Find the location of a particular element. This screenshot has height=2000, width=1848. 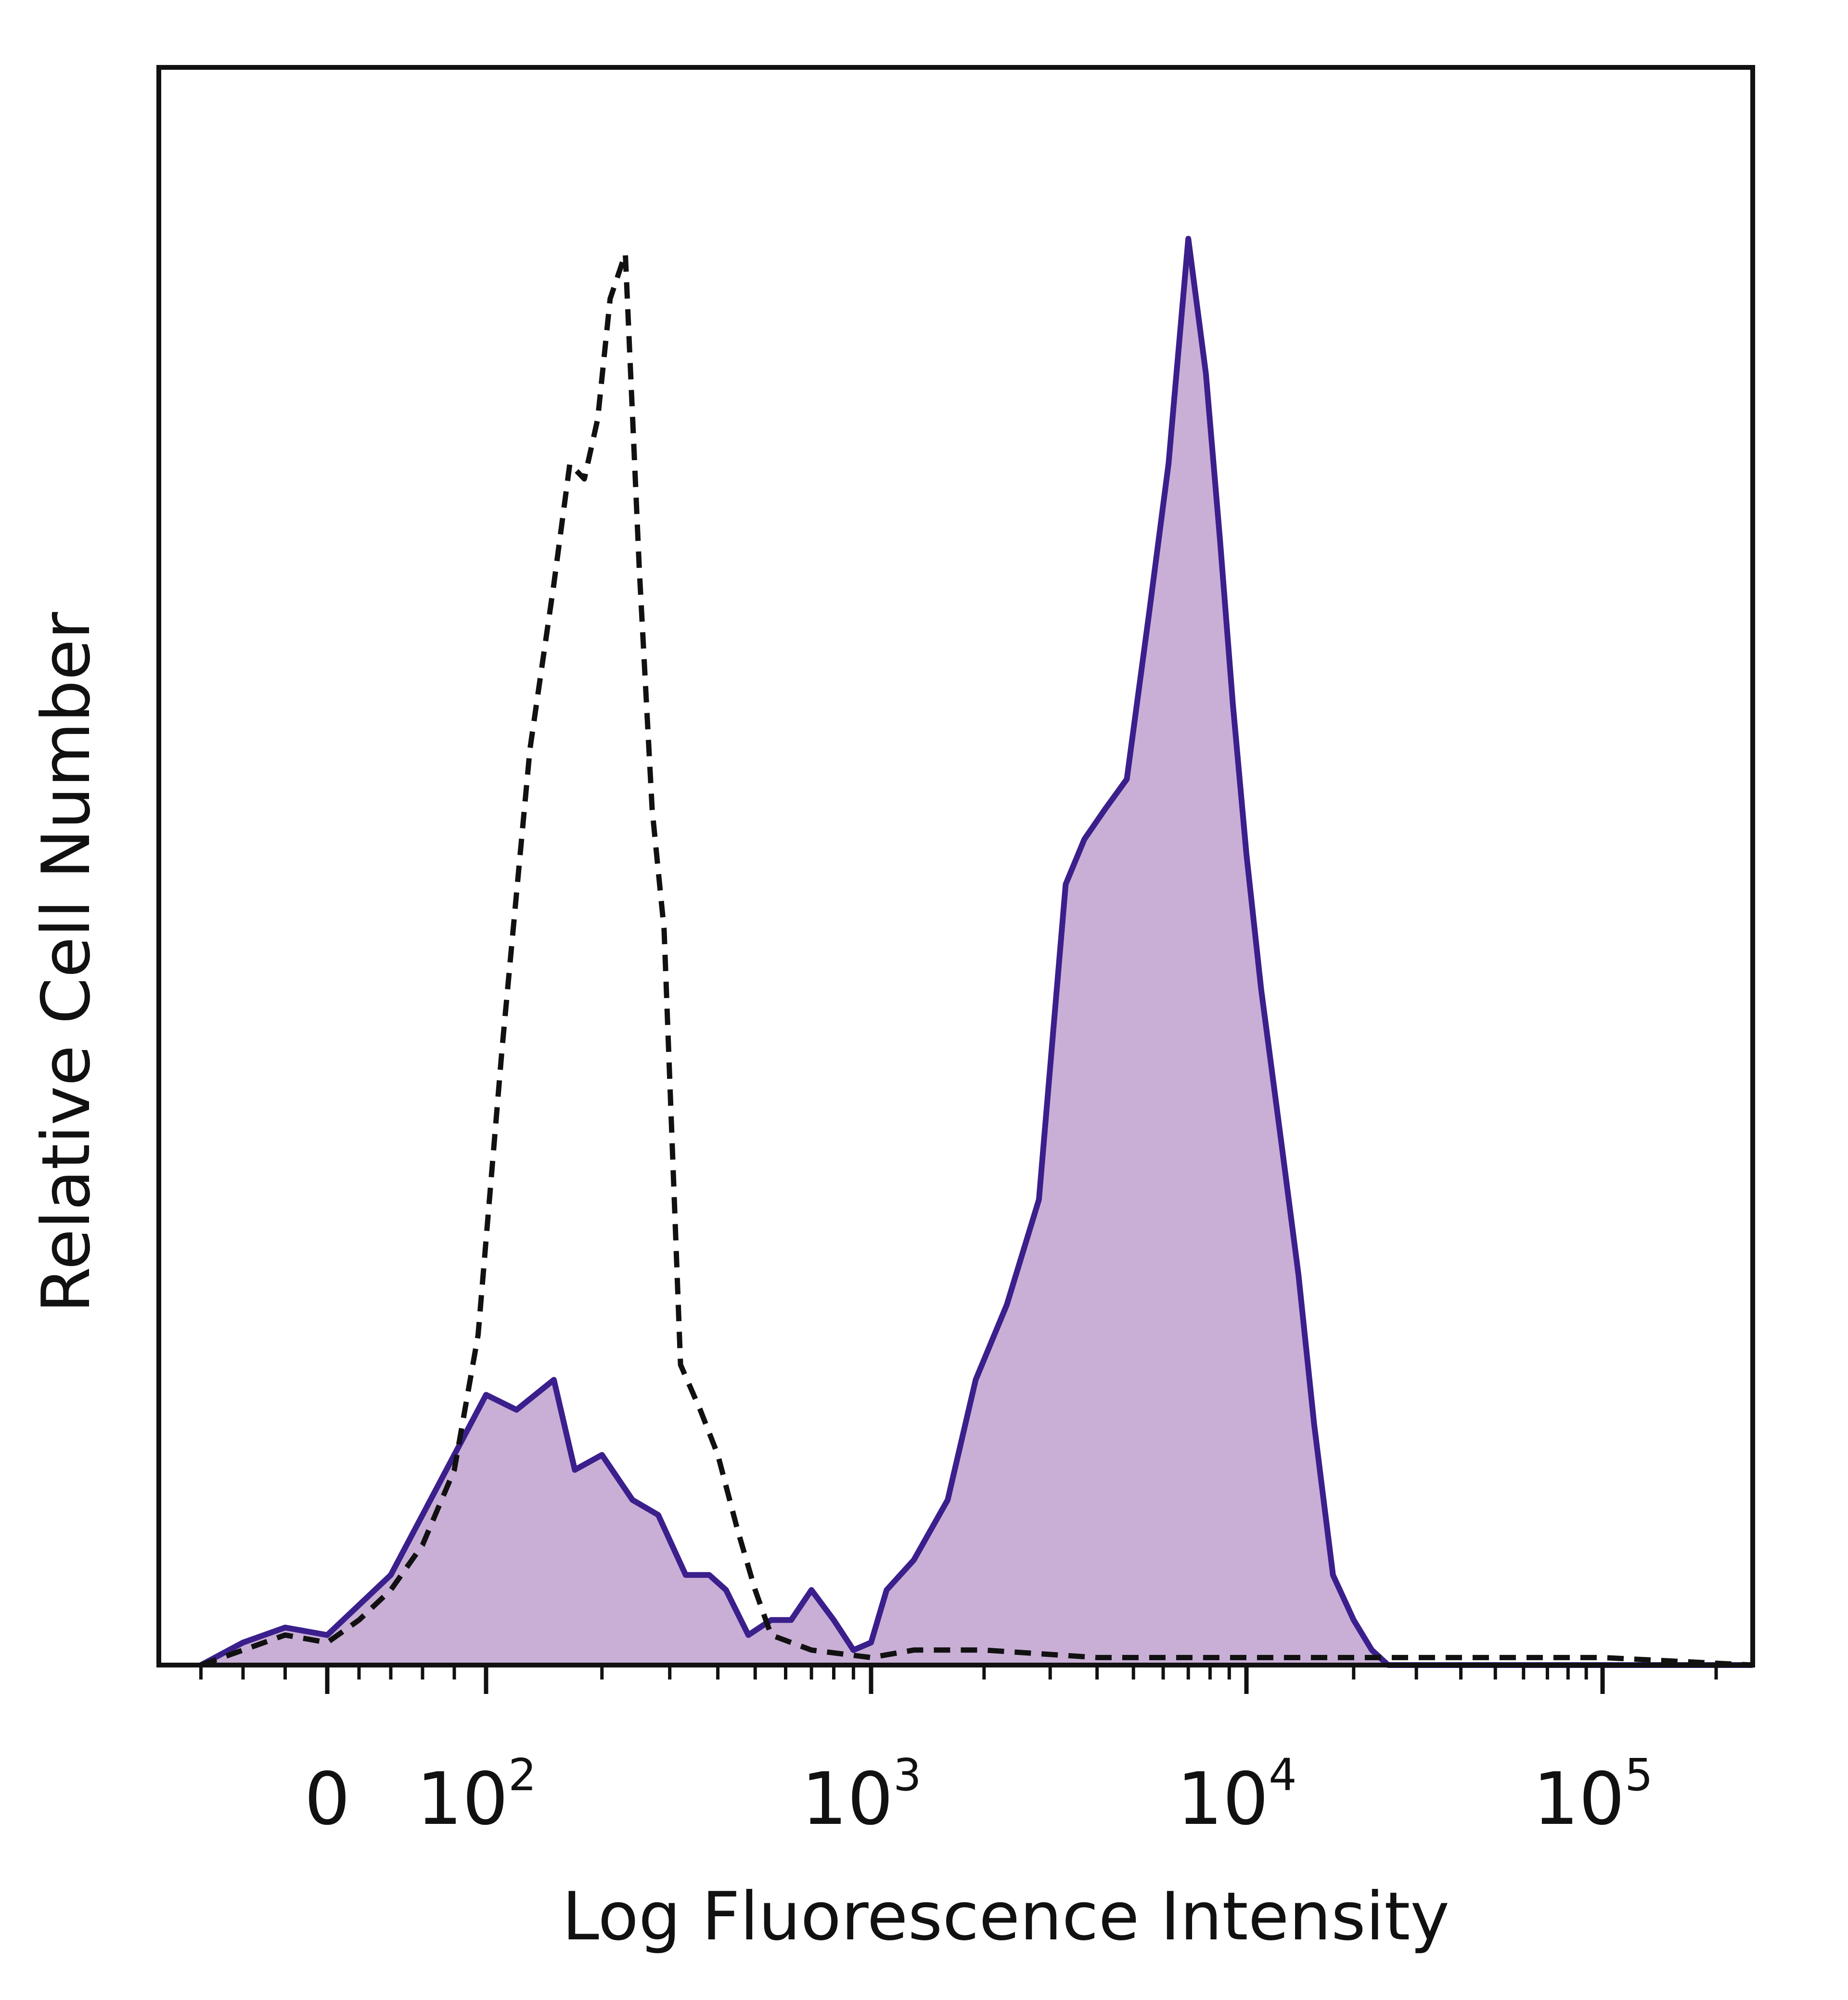

x-tick-label: 10² is located at coordinates (476, 1795).